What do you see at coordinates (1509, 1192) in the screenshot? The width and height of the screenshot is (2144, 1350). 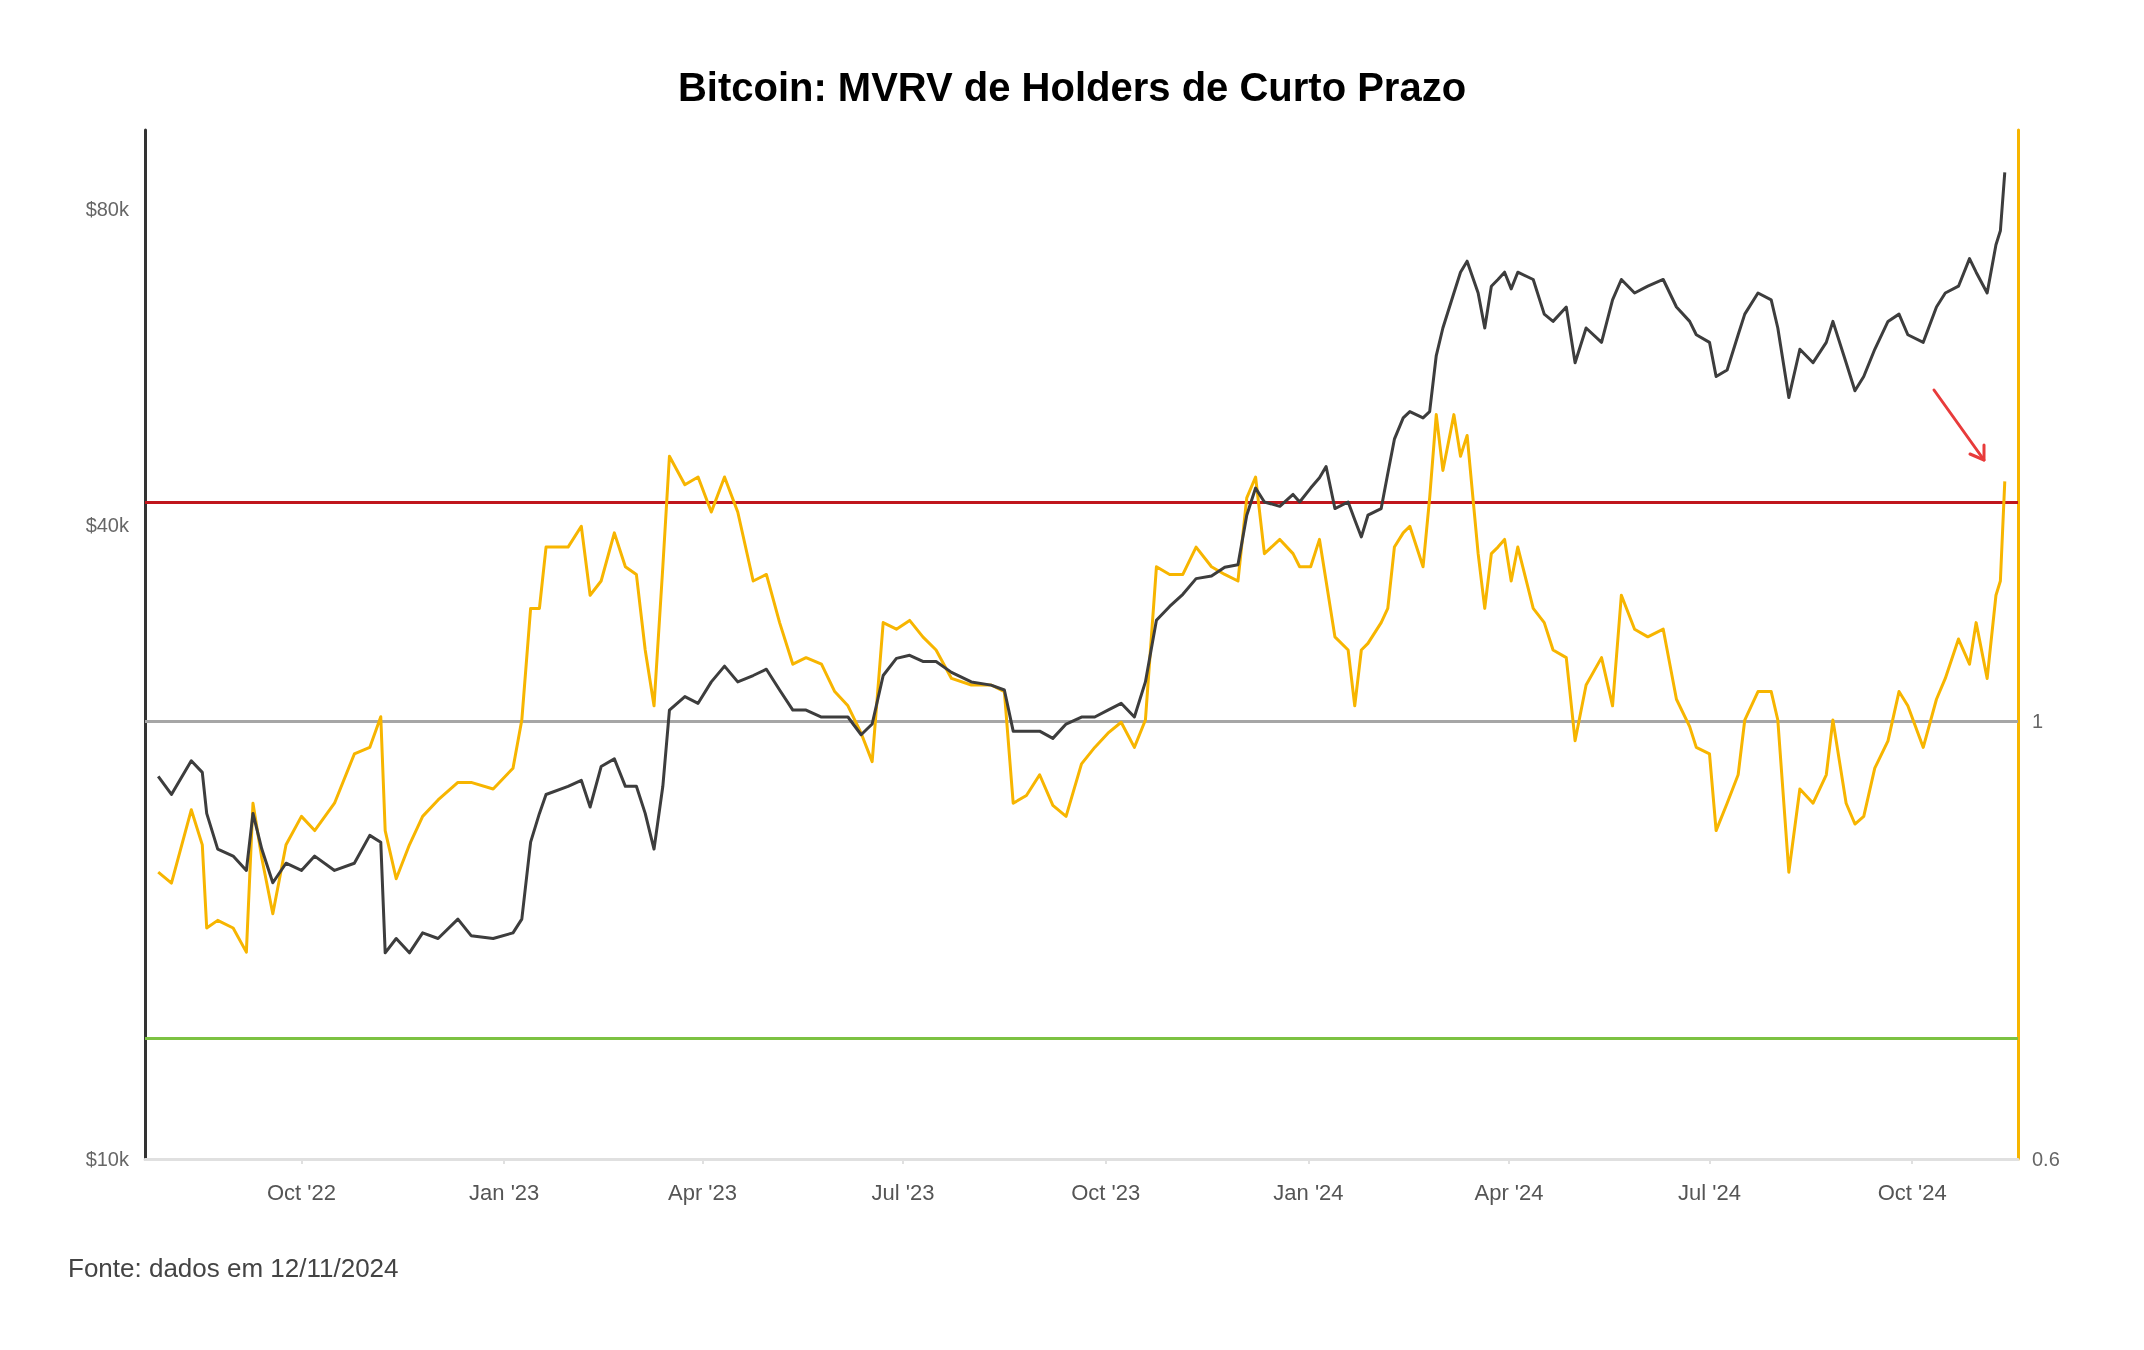 I see `x-tick-label: Apr '24` at bounding box center [1509, 1192].